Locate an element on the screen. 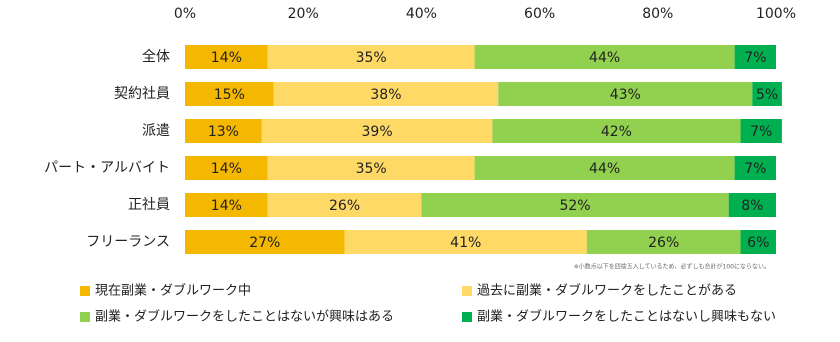 This screenshot has width=840, height=342. value-label: 27% is located at coordinates (264, 243).